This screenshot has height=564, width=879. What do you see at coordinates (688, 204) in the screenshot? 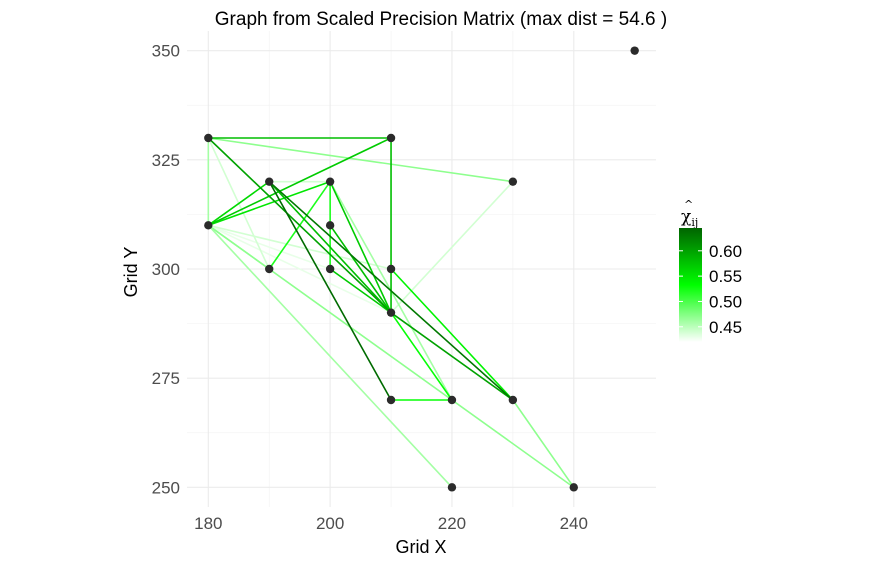
I see `legend-title-hat: ^` at bounding box center [688, 204].